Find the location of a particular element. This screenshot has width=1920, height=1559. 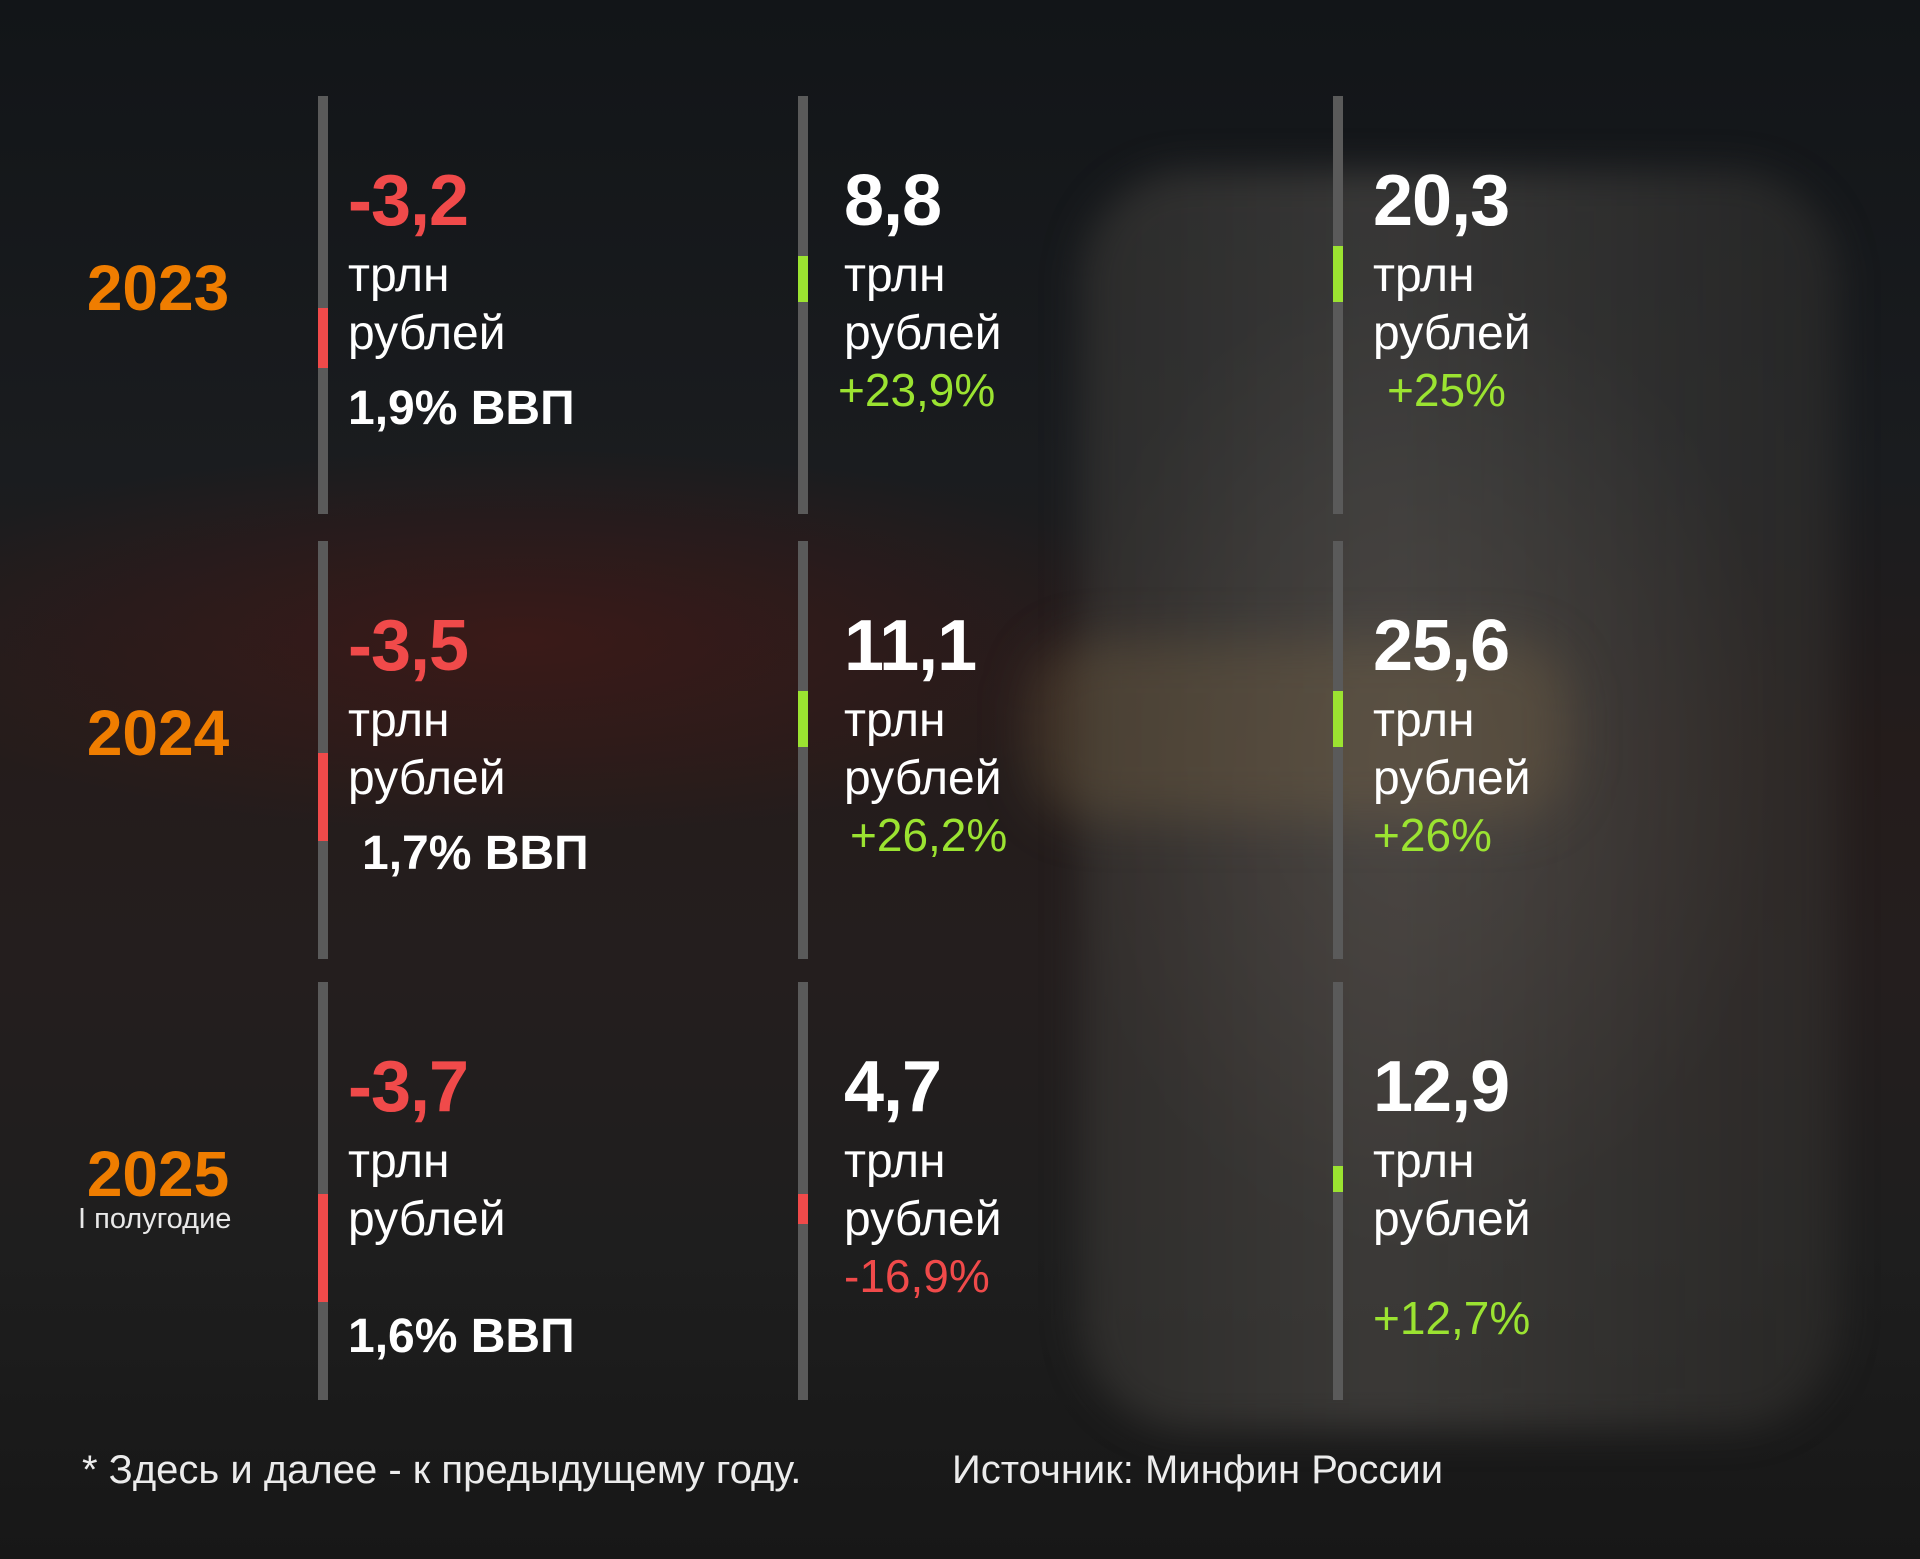

change-percent: +26% is located at coordinates (1432, 835).